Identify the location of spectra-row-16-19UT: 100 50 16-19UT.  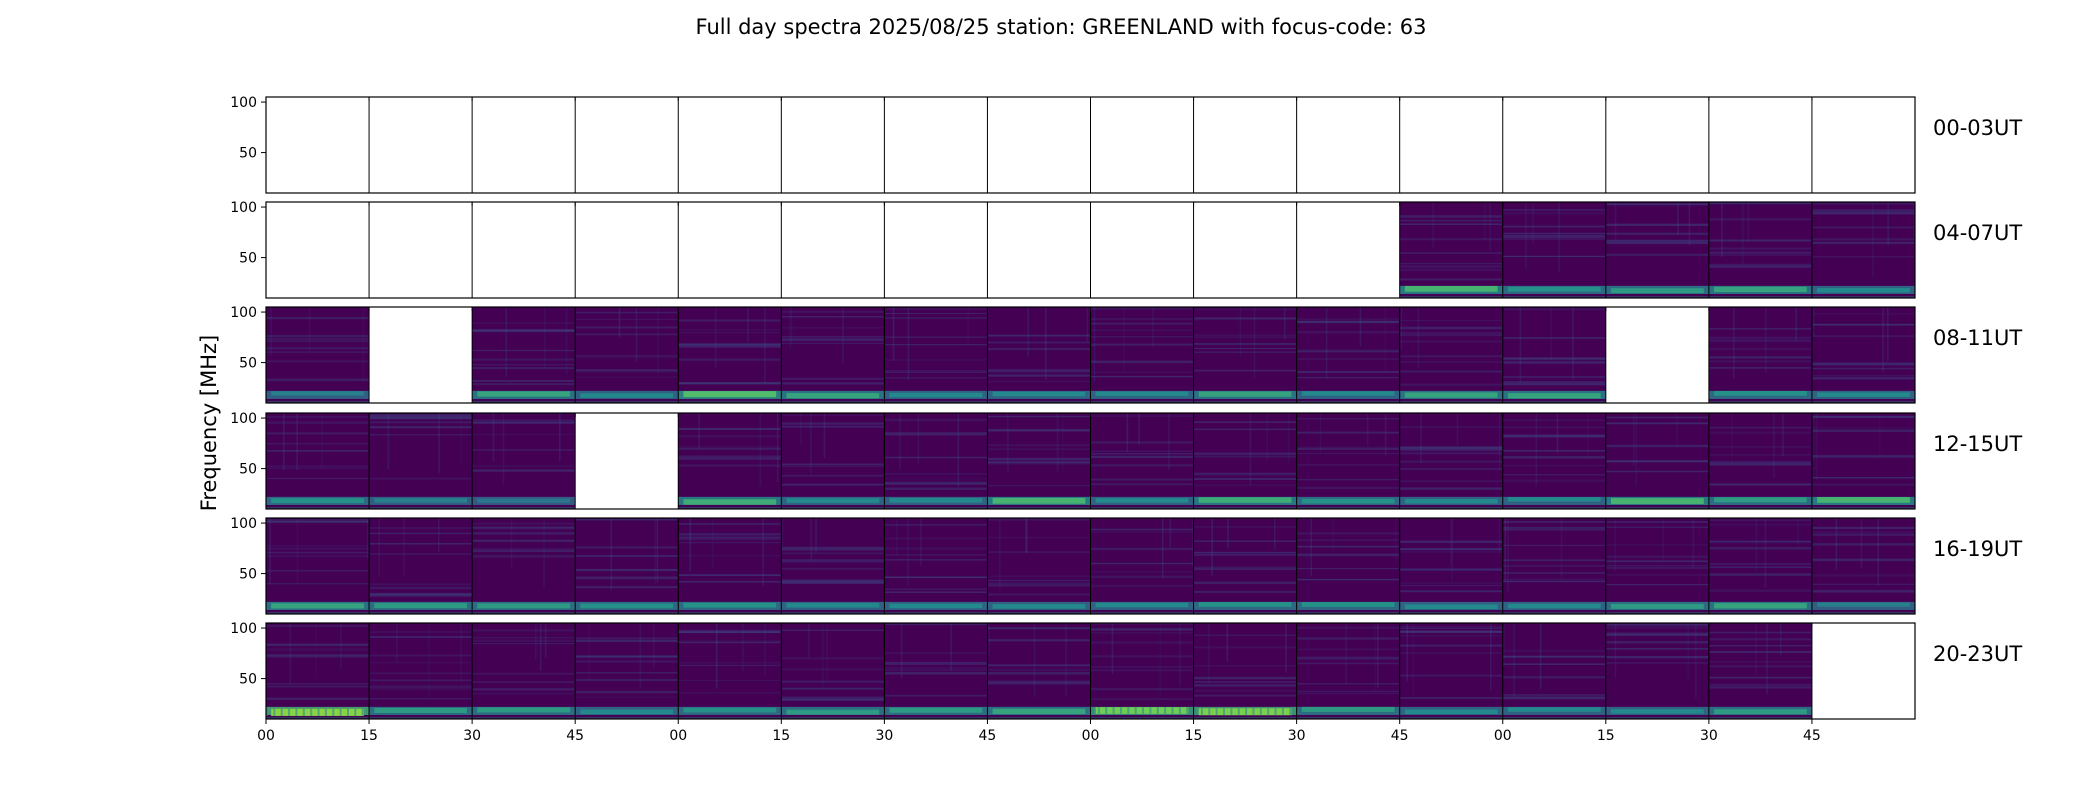
(1126, 565).